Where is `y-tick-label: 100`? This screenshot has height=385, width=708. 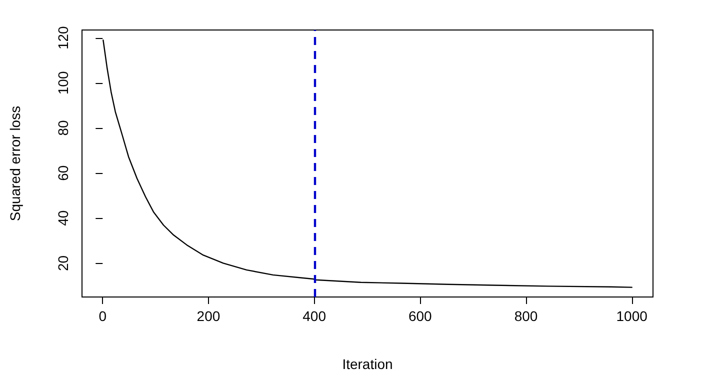 y-tick-label: 100 is located at coordinates (63, 83).